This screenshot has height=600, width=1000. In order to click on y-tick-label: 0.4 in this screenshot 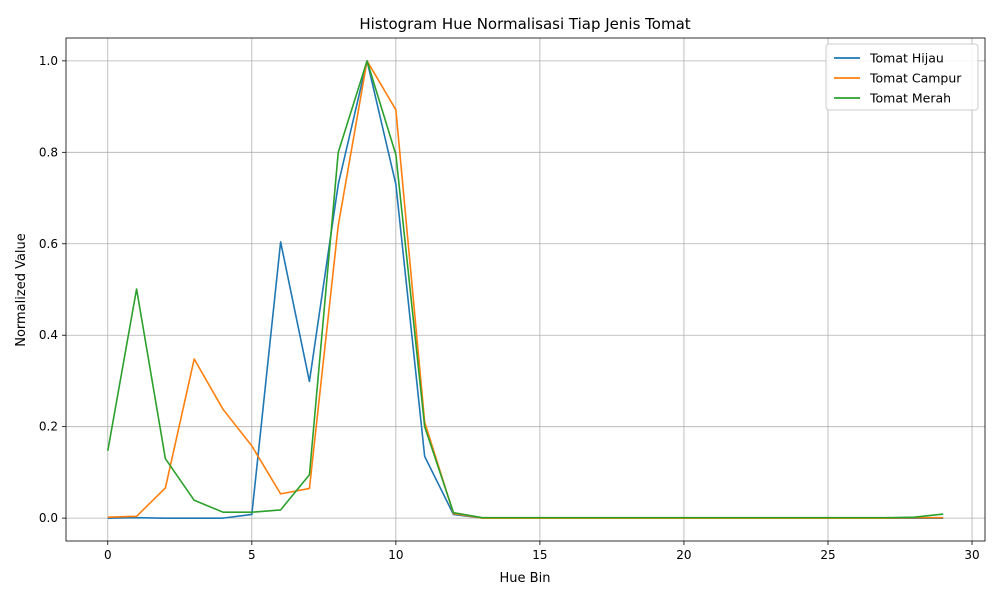, I will do `click(48, 335)`.